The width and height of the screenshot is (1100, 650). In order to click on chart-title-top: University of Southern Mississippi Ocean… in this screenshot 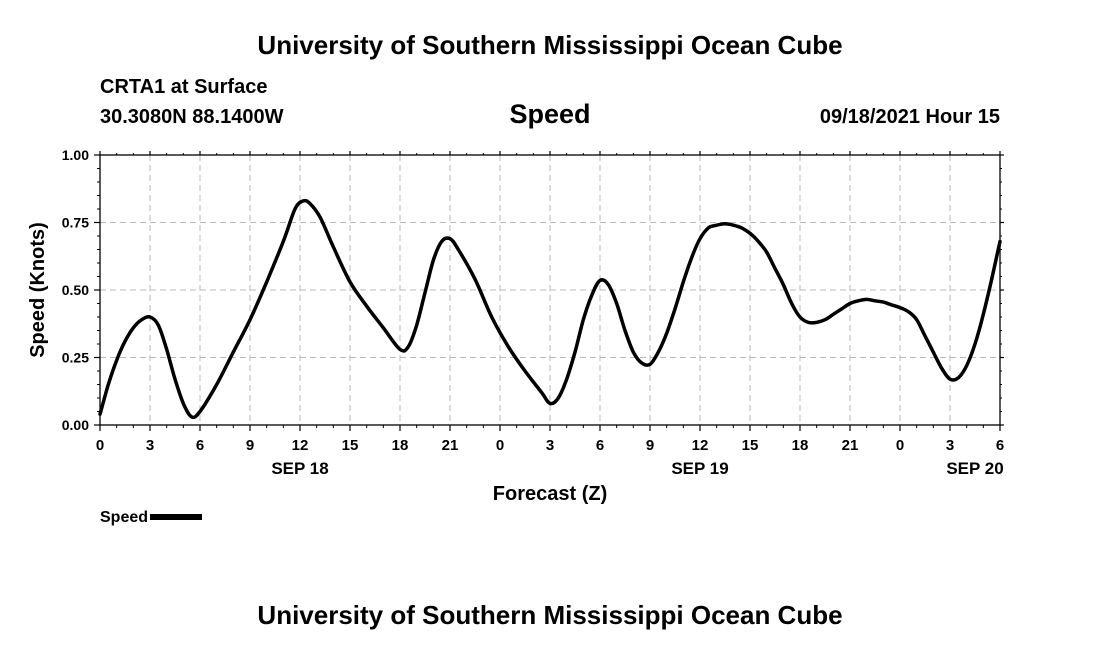, I will do `click(550, 45)`.